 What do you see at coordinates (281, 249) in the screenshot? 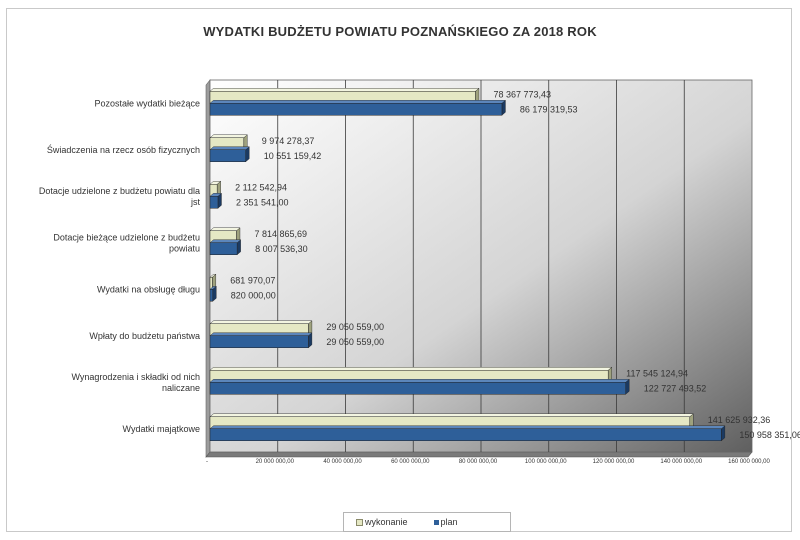
I see `data-label-plan: 8 007 536,30` at bounding box center [281, 249].